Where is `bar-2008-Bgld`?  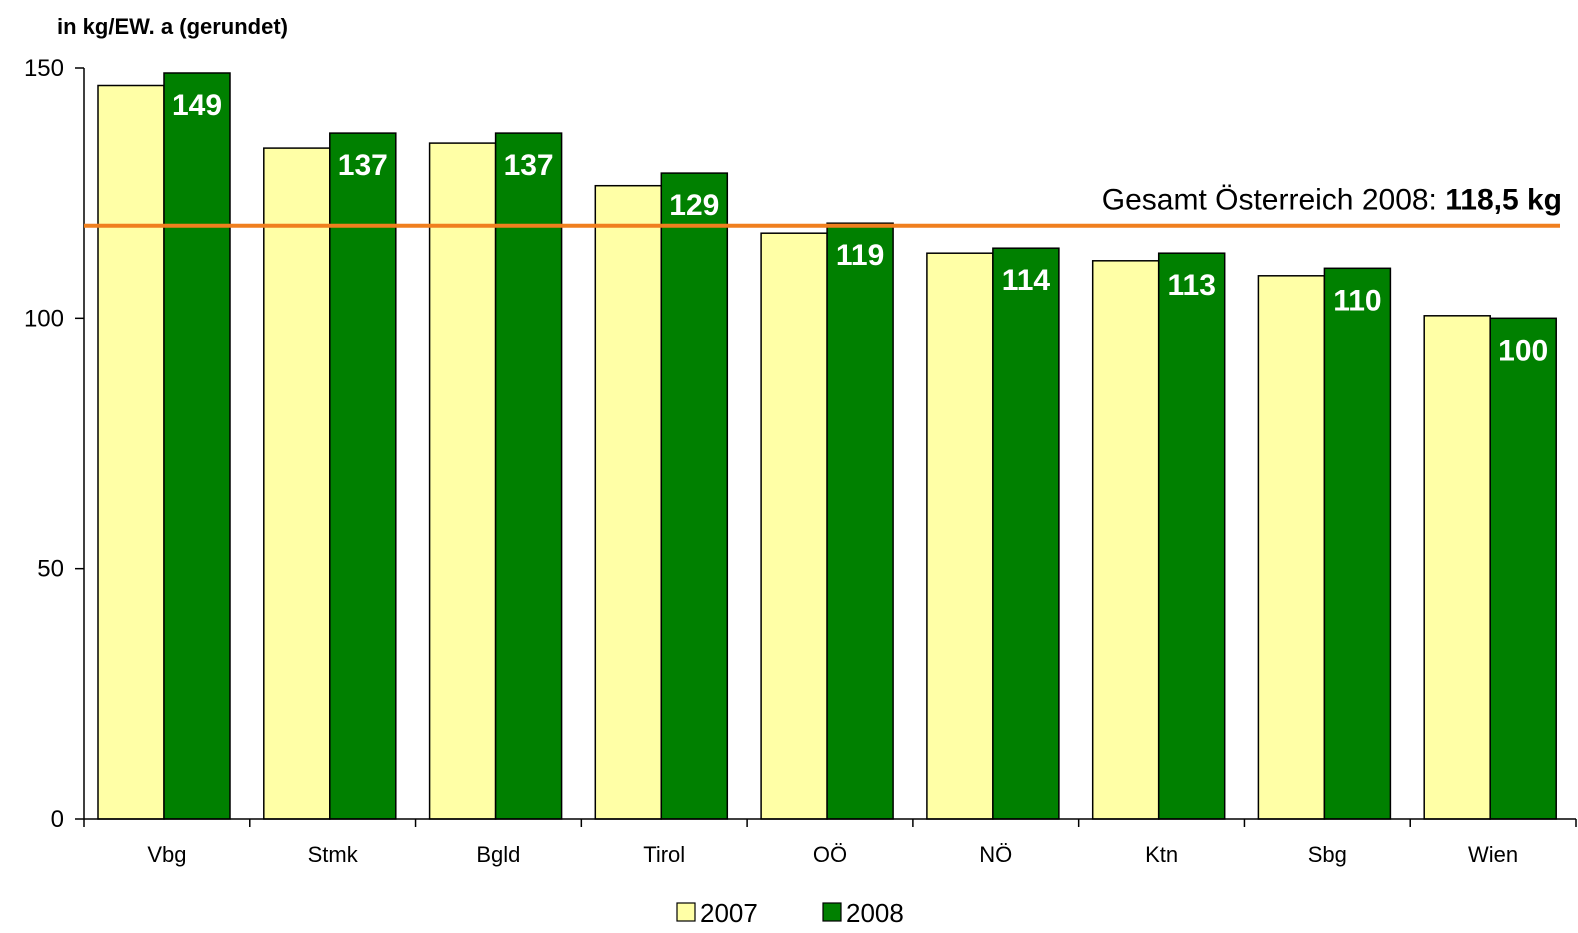 bar-2008-Bgld is located at coordinates (528, 476).